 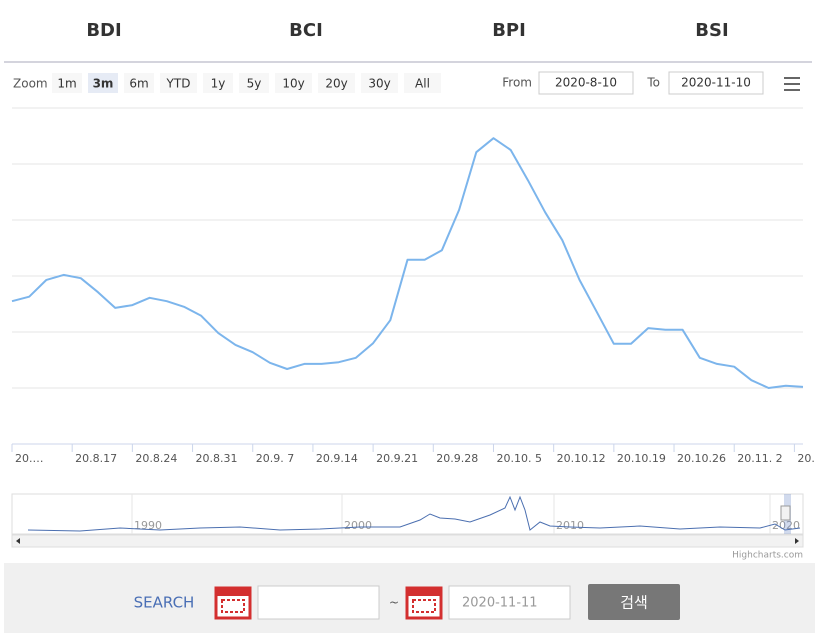 I want to click on to-input, so click(x=716, y=83).